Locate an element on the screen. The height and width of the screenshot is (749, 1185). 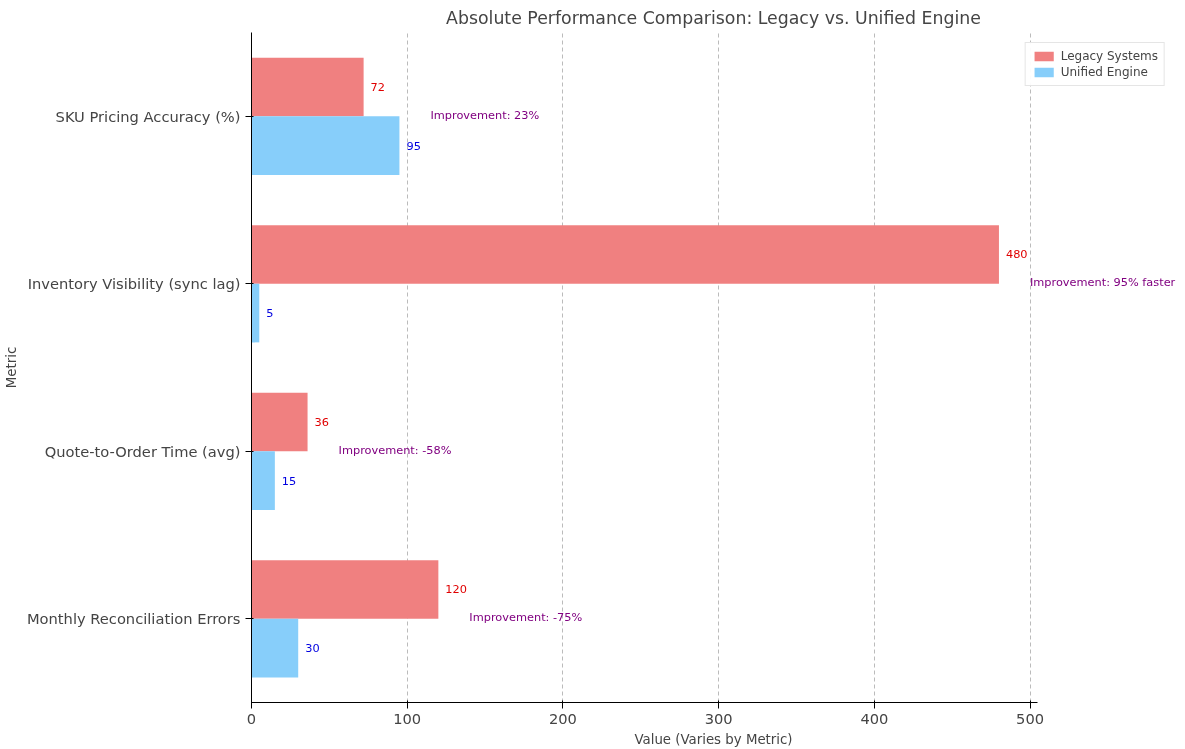
annotation: Improvement: -58% is located at coordinates (395, 449).